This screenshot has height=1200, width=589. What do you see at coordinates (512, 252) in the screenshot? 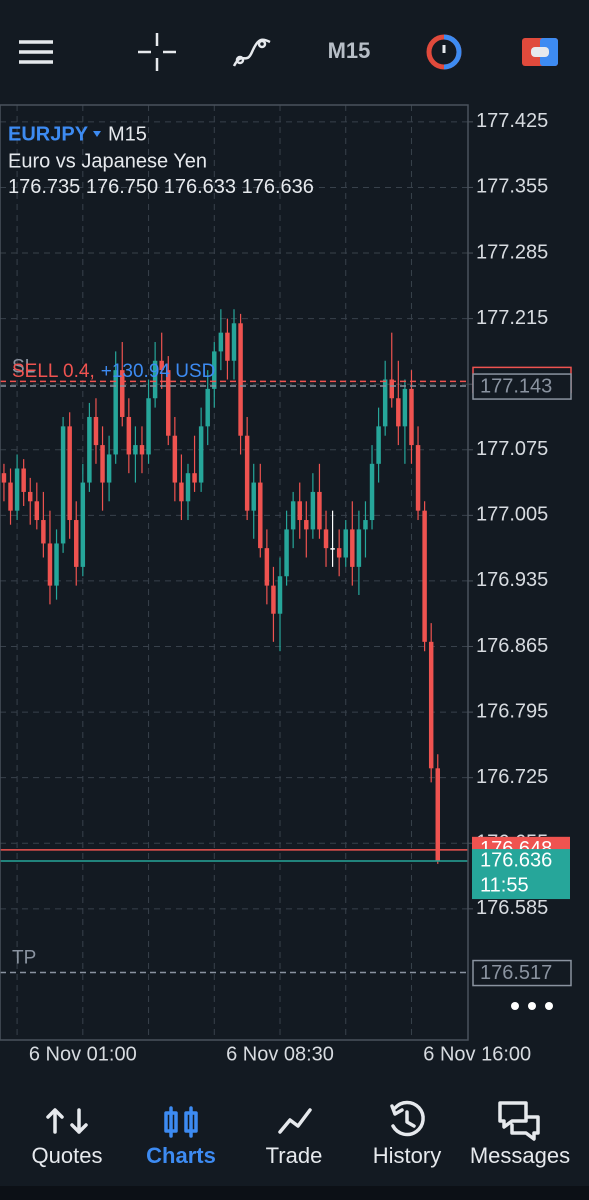
I see `y-tick-label: 177.285` at bounding box center [512, 252].